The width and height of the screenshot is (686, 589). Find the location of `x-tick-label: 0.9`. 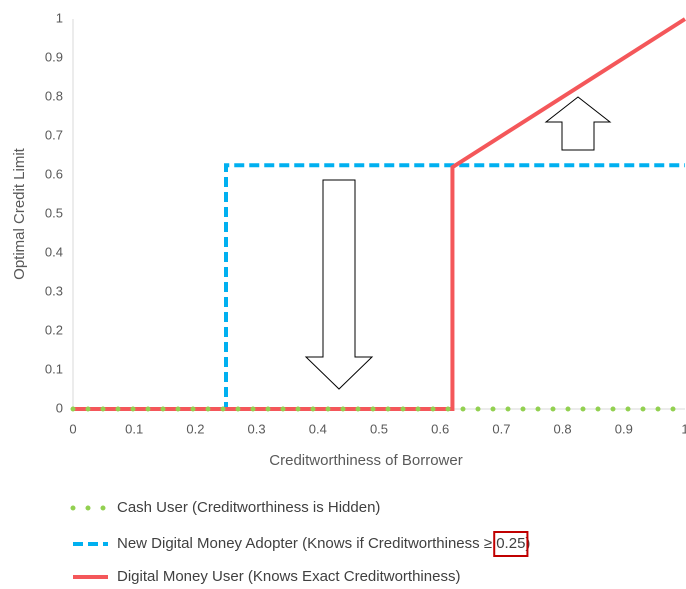

x-tick-label: 0.9 is located at coordinates (624, 428).